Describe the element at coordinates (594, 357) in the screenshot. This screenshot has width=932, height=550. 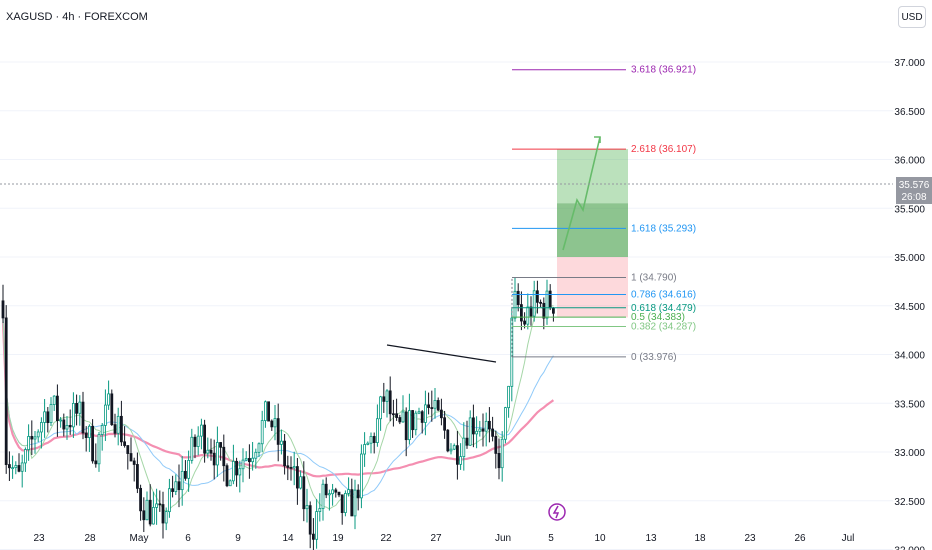
I see `fib-level: 0 (33.976)` at that location.